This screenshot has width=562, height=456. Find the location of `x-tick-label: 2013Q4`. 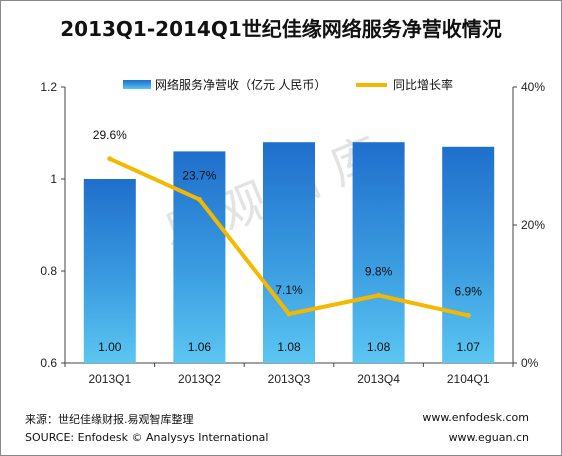

x-tick-label: 2013Q4 is located at coordinates (378, 379).